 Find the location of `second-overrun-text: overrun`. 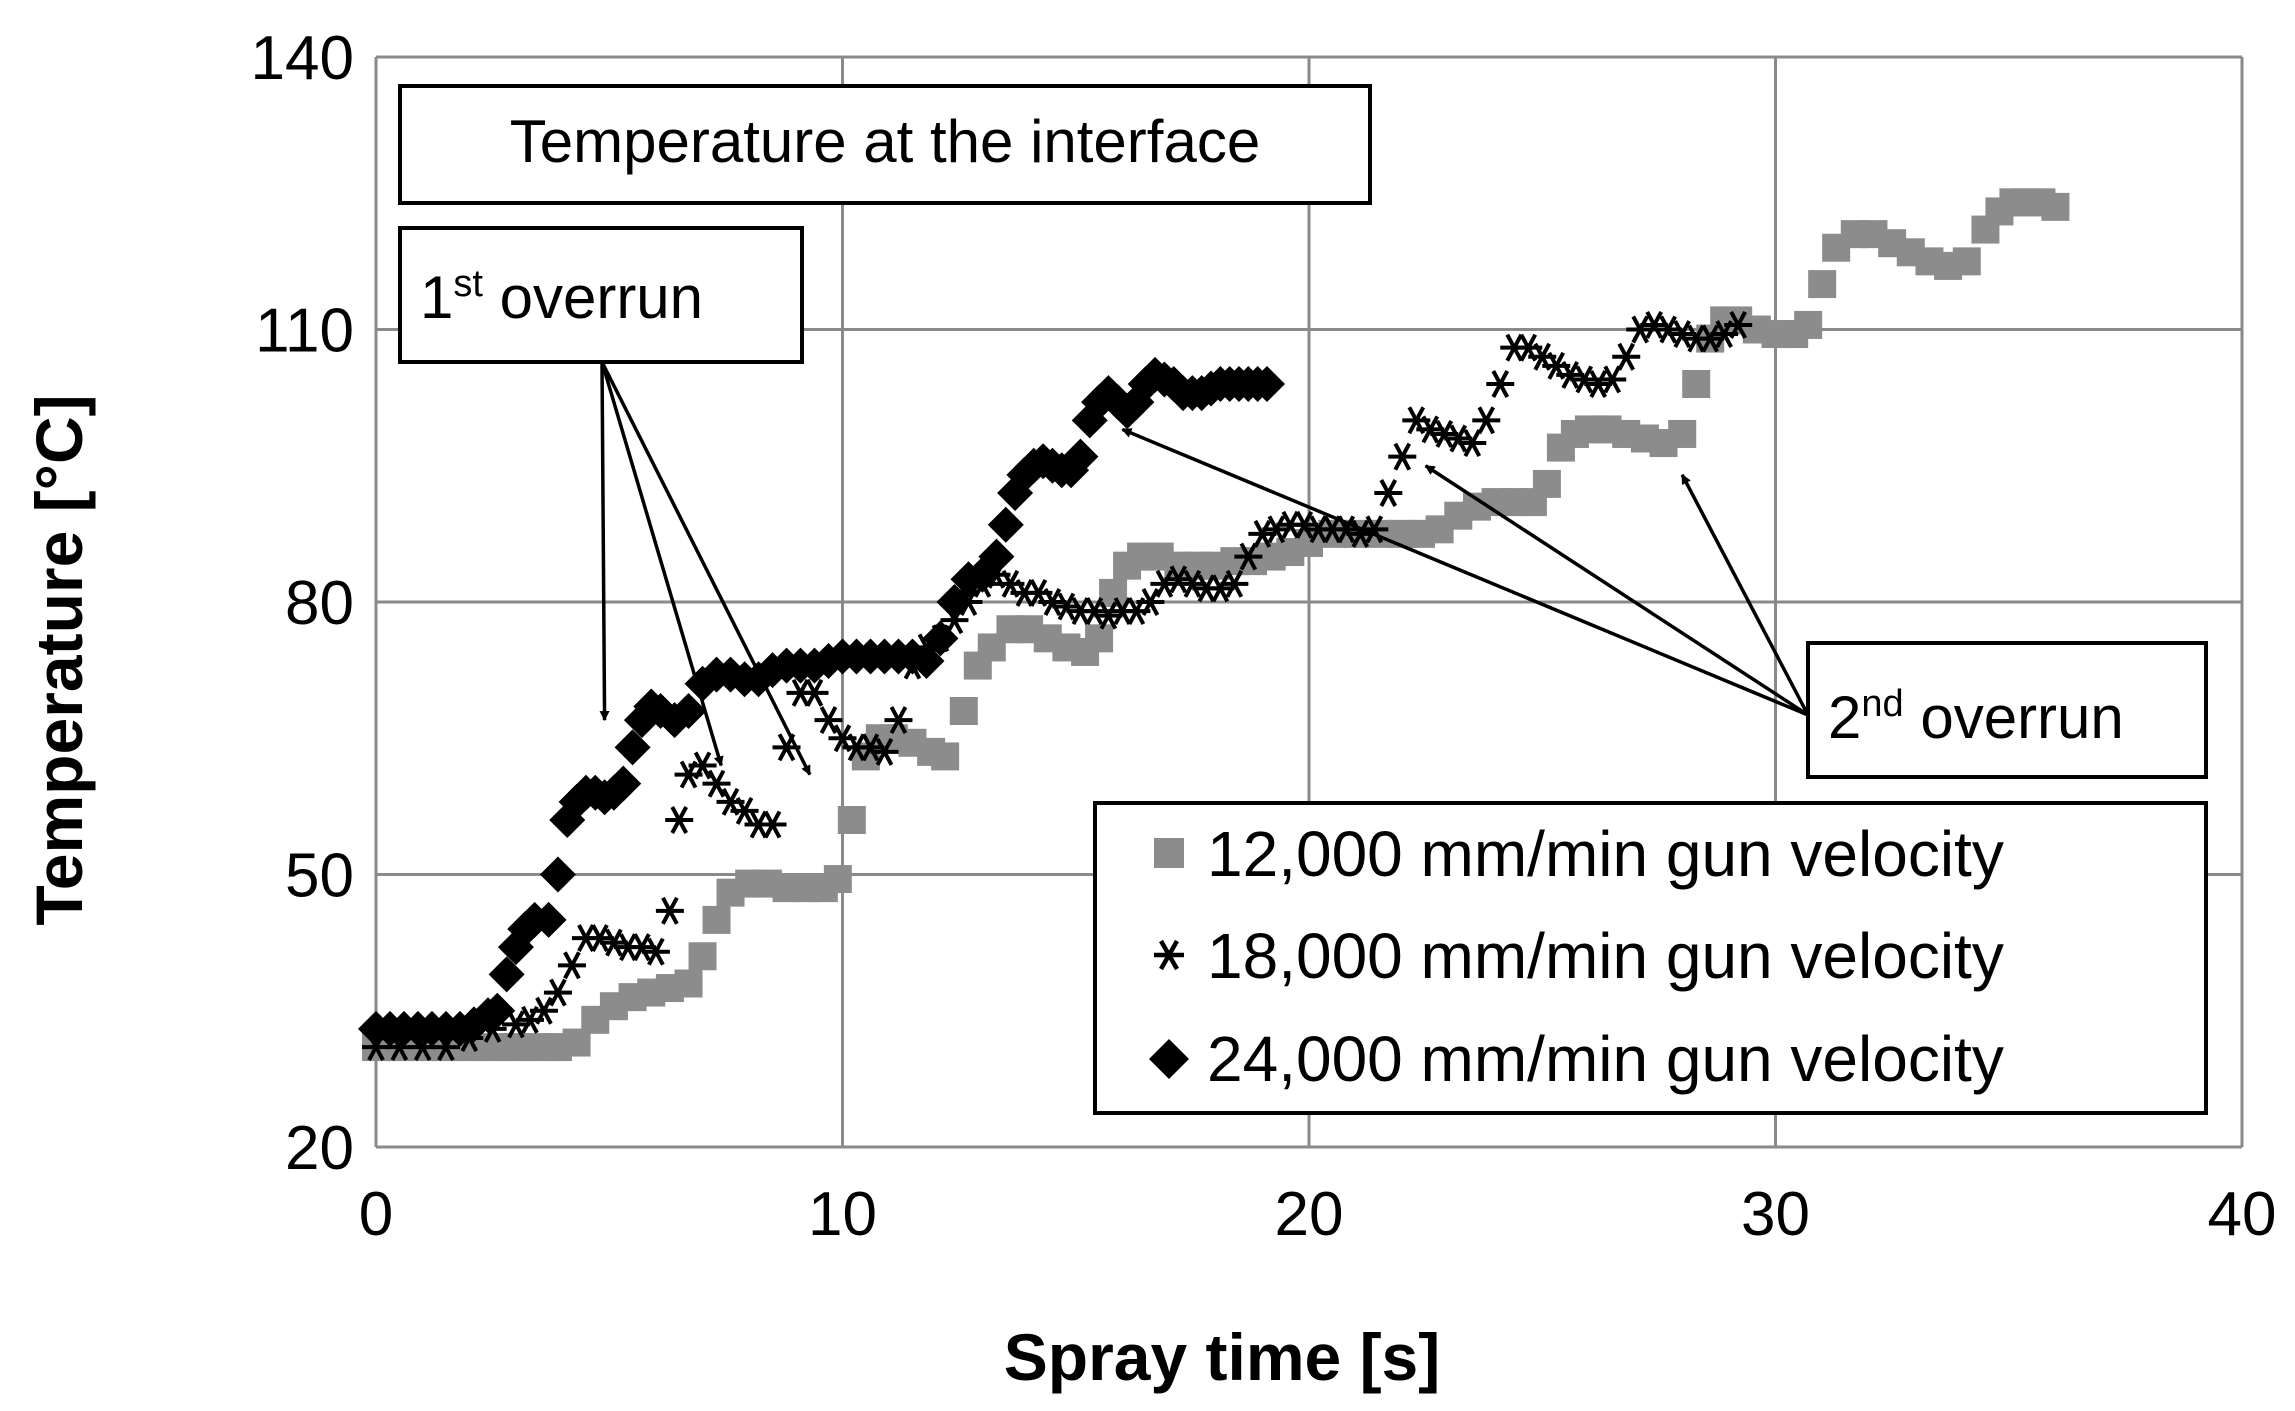

second-overrun-text: overrun is located at coordinates (2014, 717).